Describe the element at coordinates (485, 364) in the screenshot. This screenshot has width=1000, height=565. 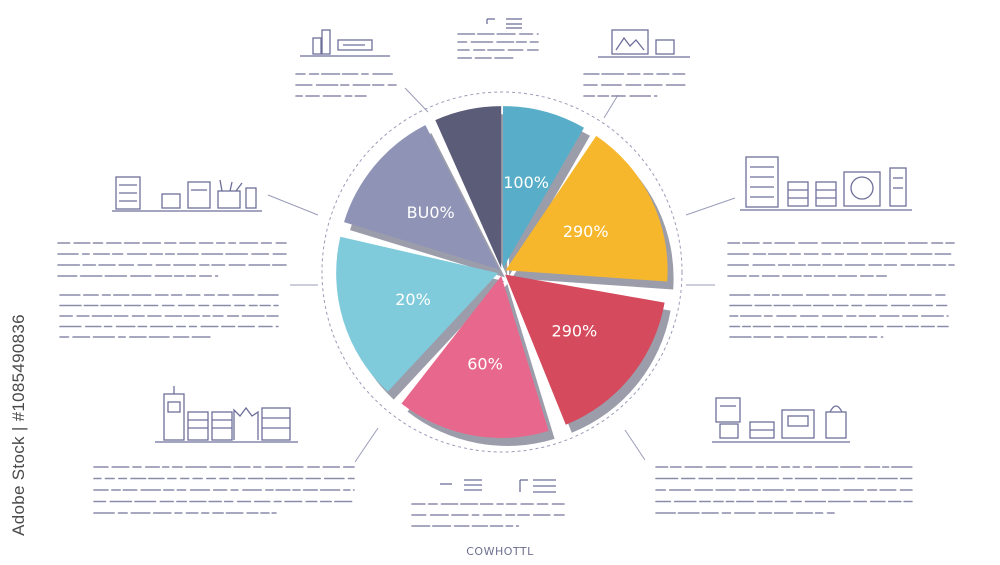
I see `slice-label: 60%` at that location.